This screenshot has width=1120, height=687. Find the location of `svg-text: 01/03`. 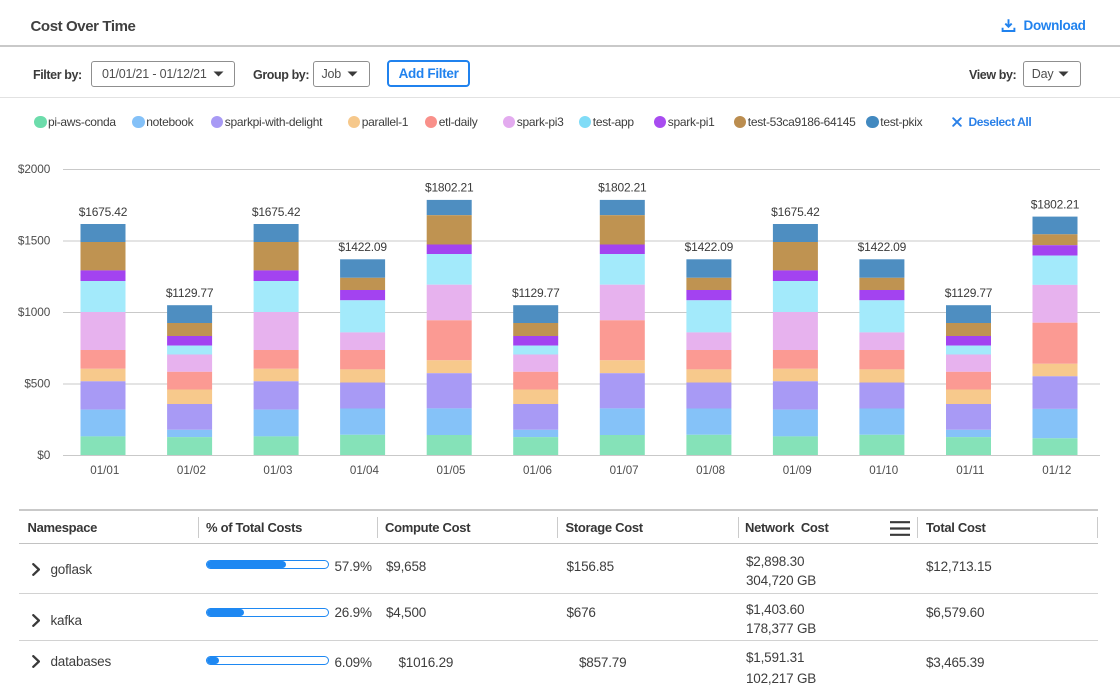

svg-text: 01/03 is located at coordinates (277, 470).